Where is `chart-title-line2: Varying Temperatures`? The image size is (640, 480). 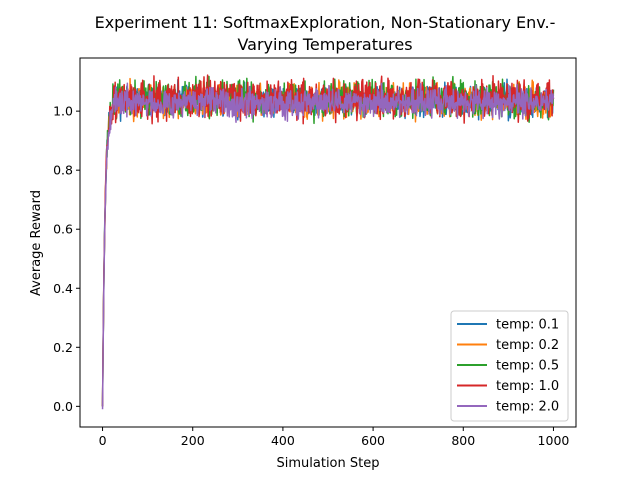 chart-title-line2: Varying Temperatures is located at coordinates (324, 44).